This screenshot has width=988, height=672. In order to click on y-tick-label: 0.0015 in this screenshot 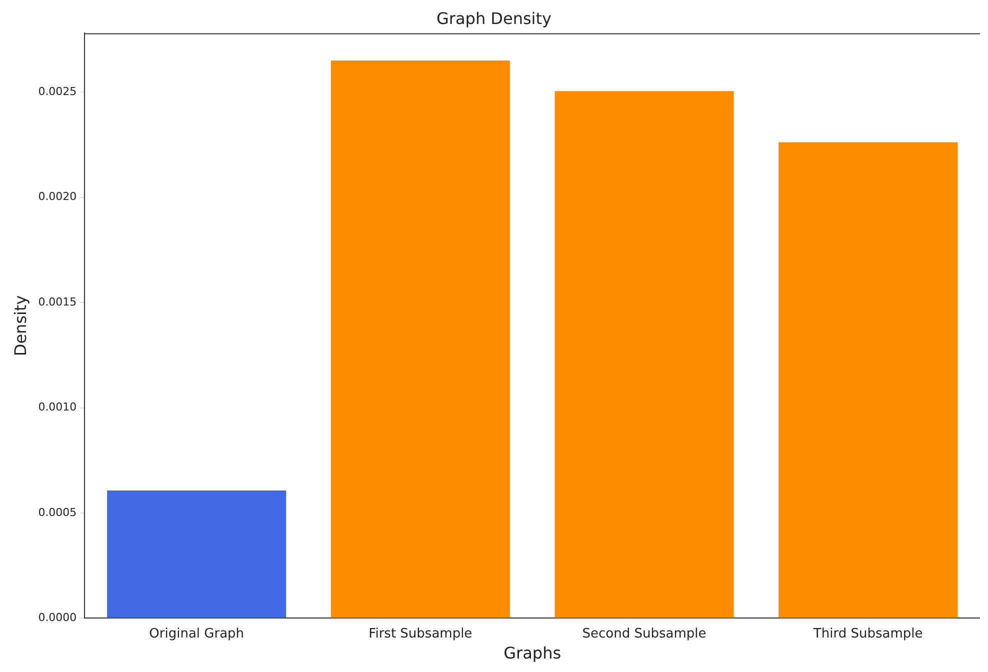, I will do `click(57, 301)`.